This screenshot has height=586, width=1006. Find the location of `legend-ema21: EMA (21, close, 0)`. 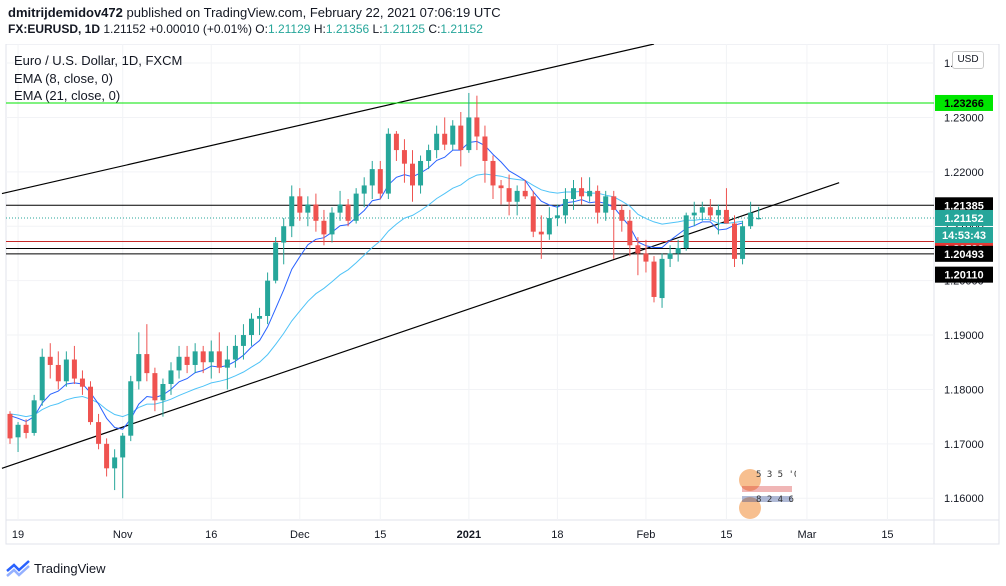

legend-ema21: EMA (21, close, 0) is located at coordinates (67, 95).